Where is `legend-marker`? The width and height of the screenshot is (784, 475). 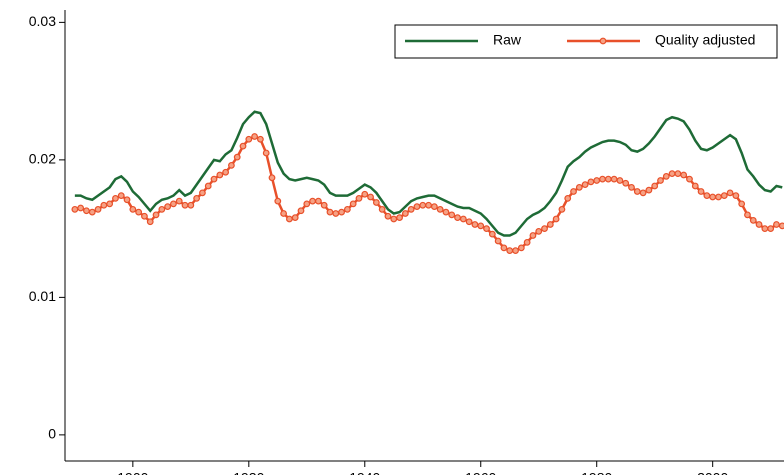
legend-marker is located at coordinates (603, 41).